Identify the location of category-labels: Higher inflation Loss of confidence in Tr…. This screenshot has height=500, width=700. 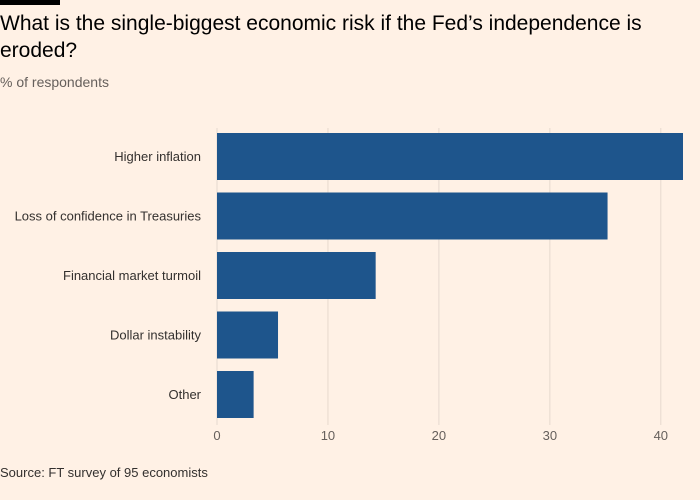
(108, 275).